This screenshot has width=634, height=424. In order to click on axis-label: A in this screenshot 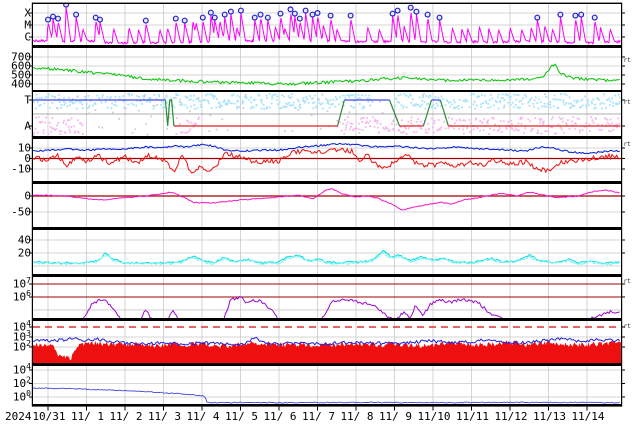, I will do `click(27, 125)`.